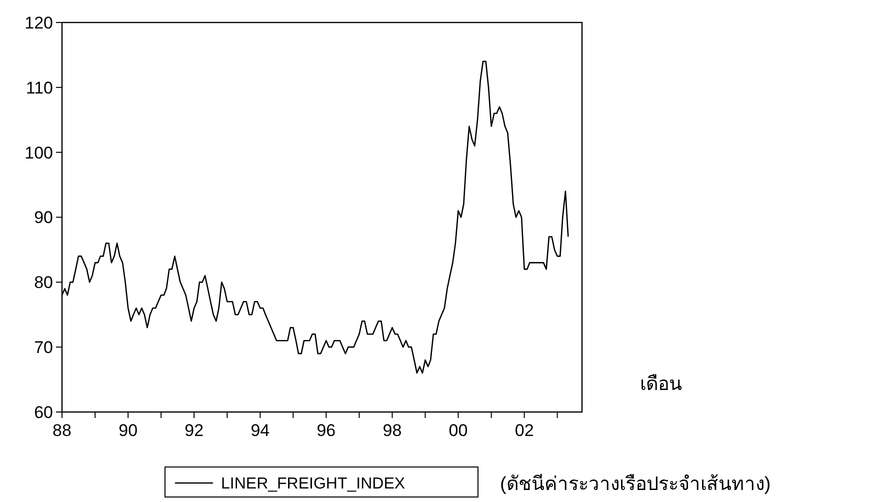 The height and width of the screenshot is (502, 890). What do you see at coordinates (635, 484) in the screenshot?
I see `text: (ดัชนีค่าระวางเรือประจำเส้นทาง)` at bounding box center [635, 484].